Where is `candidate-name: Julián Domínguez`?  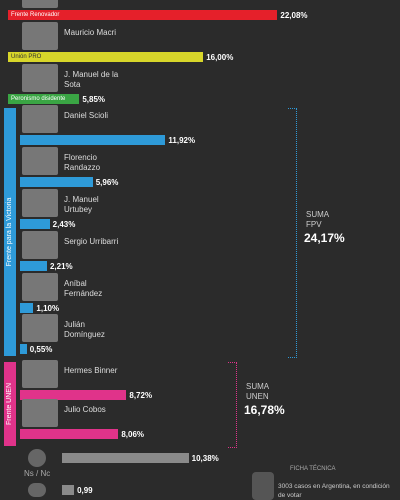
candidate-name: Julián Domínguez is located at coordinates (84, 329).